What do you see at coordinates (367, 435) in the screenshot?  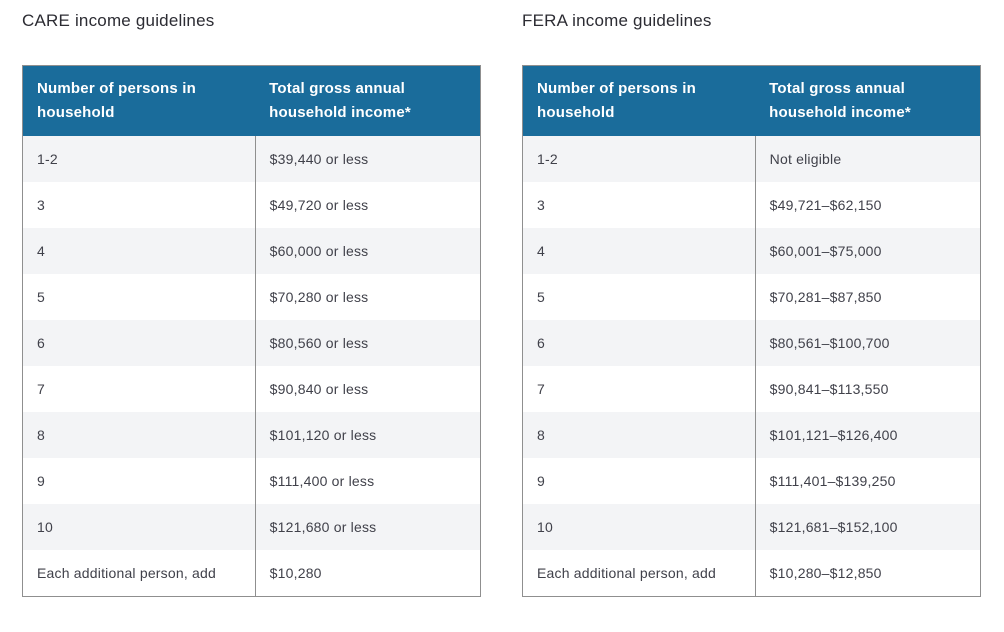 I see `income-cell: $101,120 or less` at bounding box center [367, 435].